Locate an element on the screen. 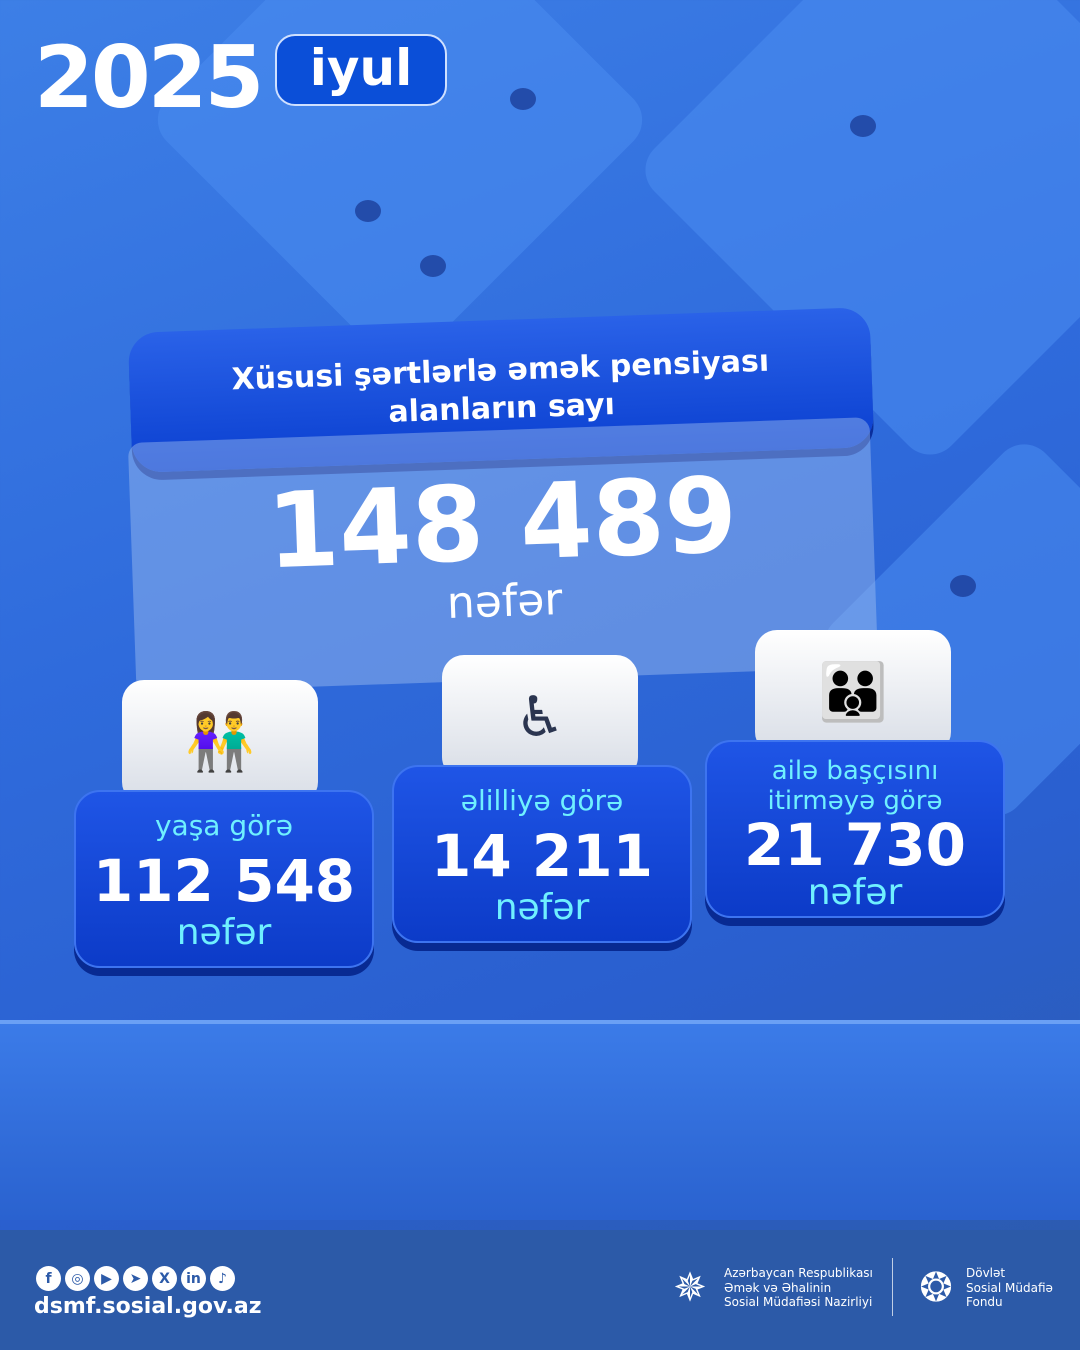 The width and height of the screenshot is (1080, 1350). social-links: f ◎ ▶ ➤ X in ♪ is located at coordinates (135, 1278).